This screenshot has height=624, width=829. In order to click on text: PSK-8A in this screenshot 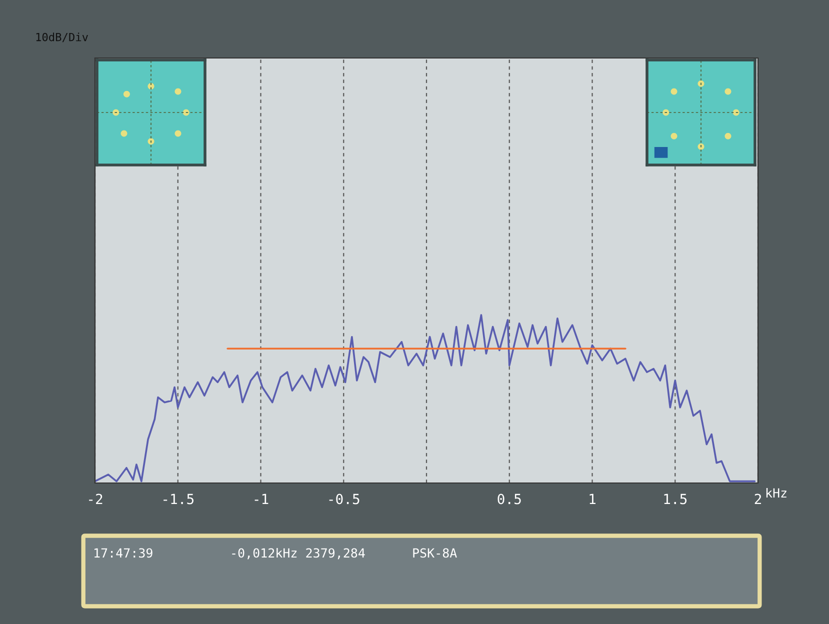, I will do `click(435, 553)`.